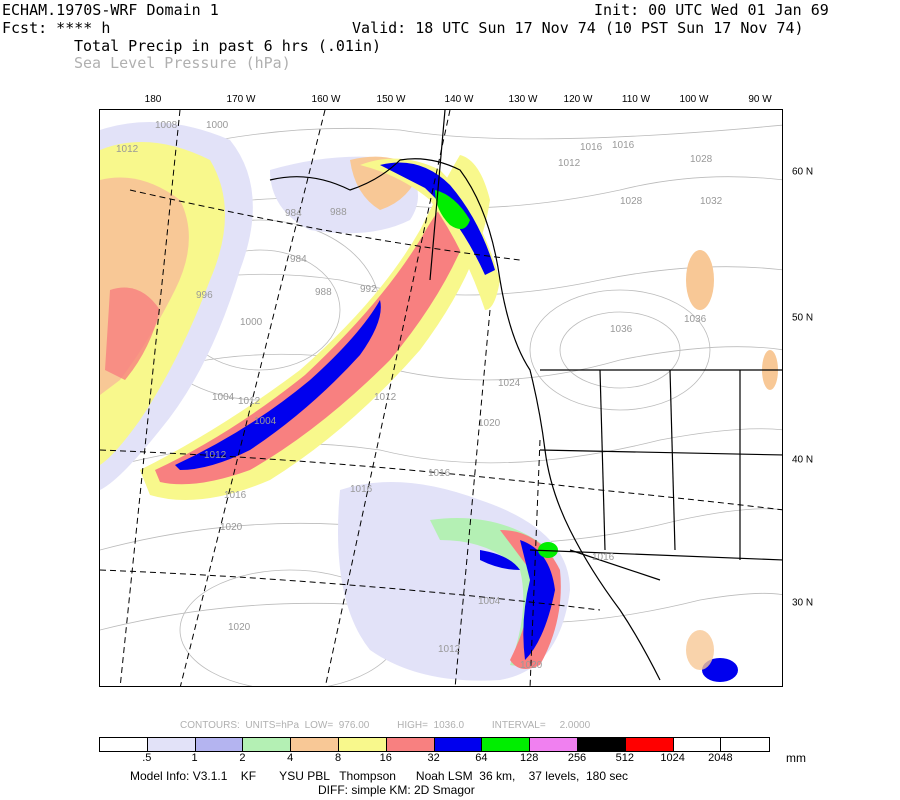  Describe the element at coordinates (529, 758) in the screenshot. I see `colorbar-label: 128` at that location.